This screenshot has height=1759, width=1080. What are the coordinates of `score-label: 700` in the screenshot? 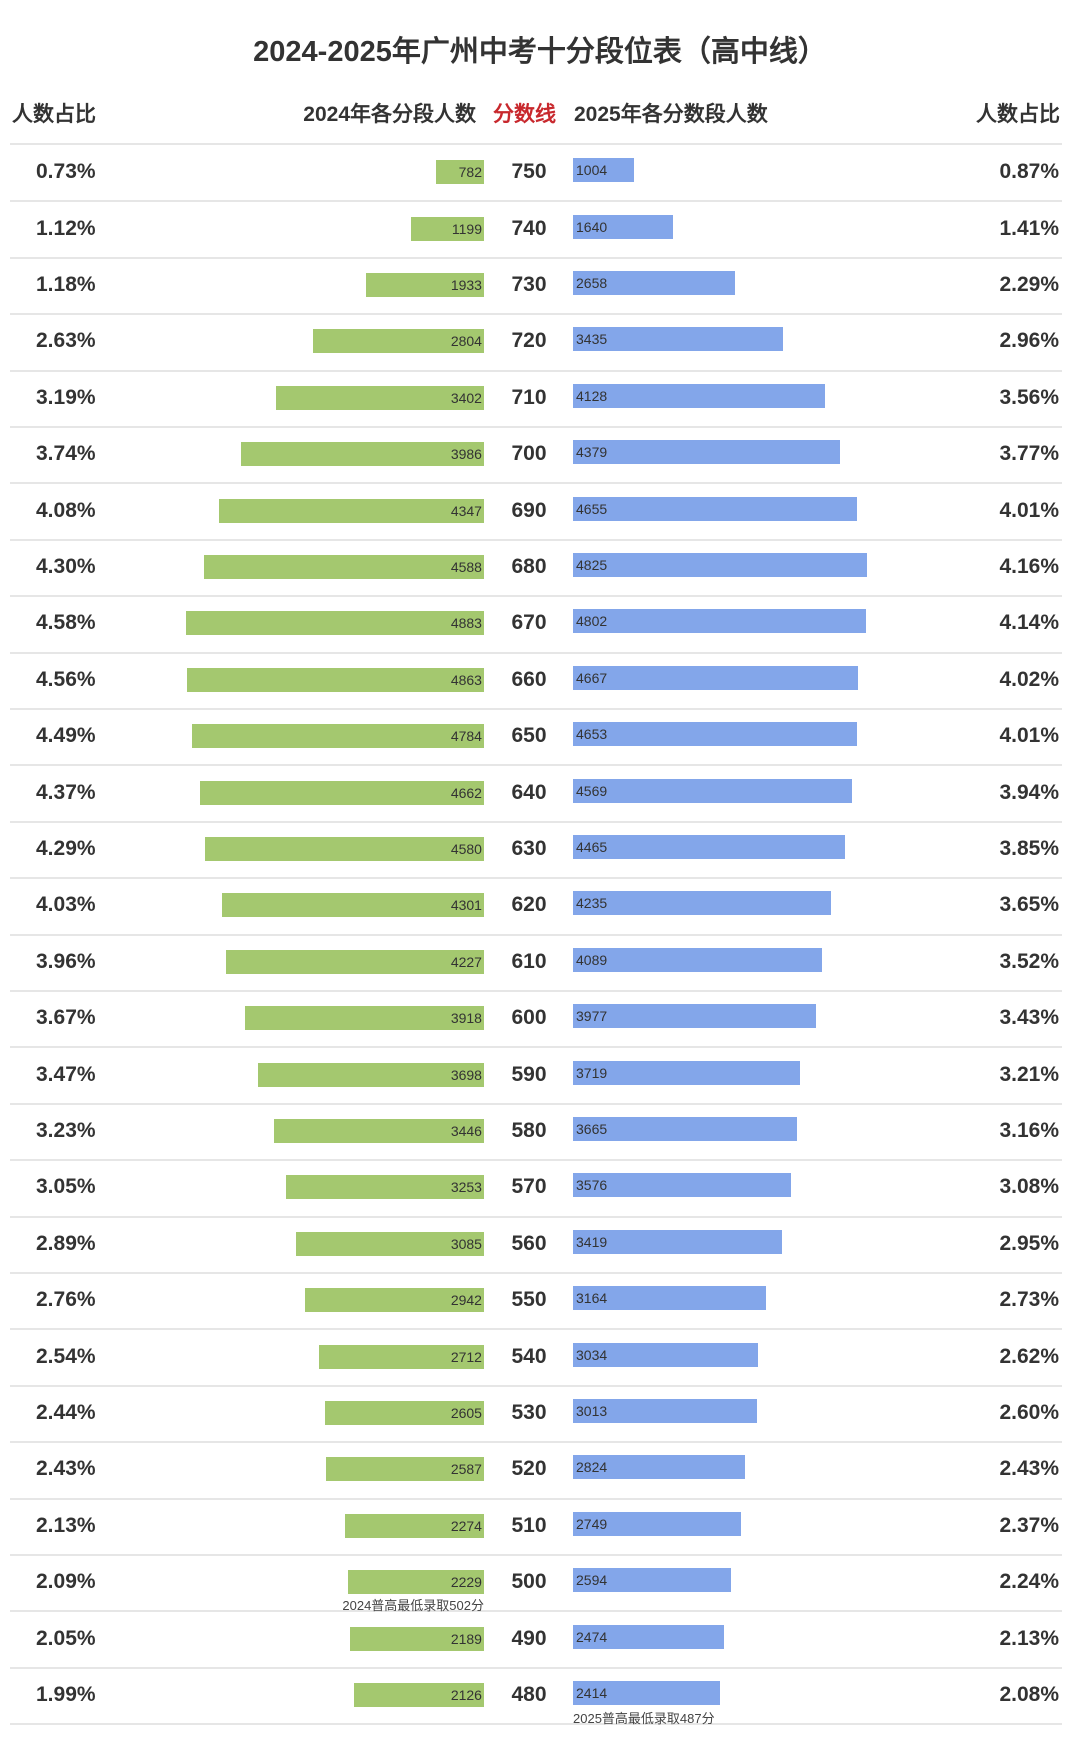 It's located at (529, 454).